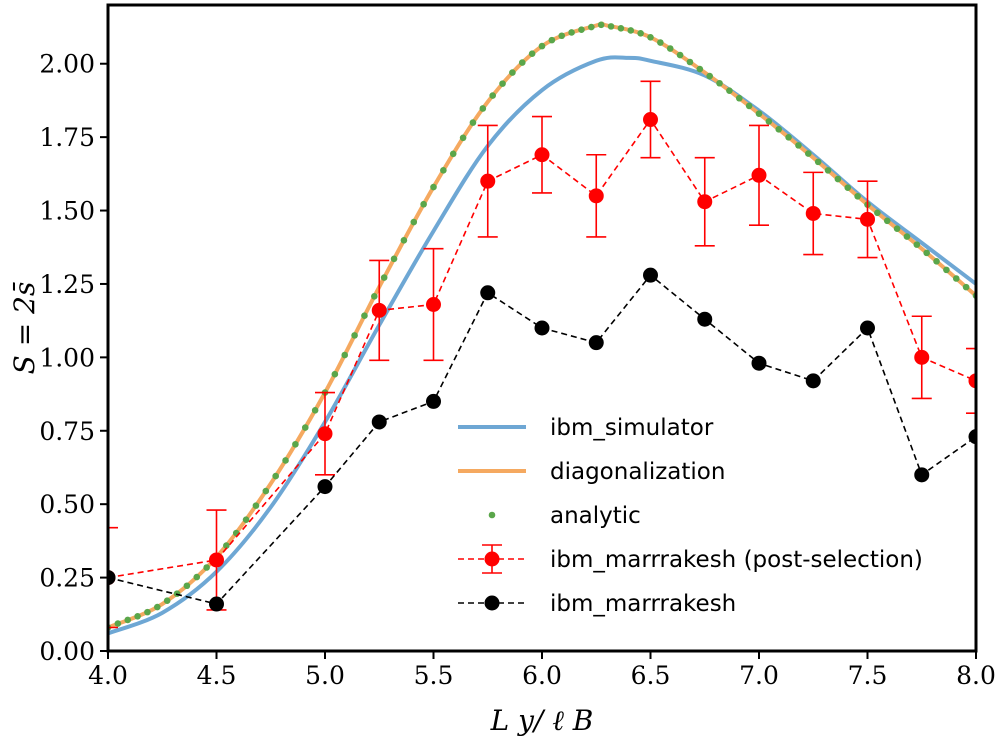  Describe the element at coordinates (542, 720) in the screenshot. I see `x-axis-label: L y/ ℓ B` at that location.